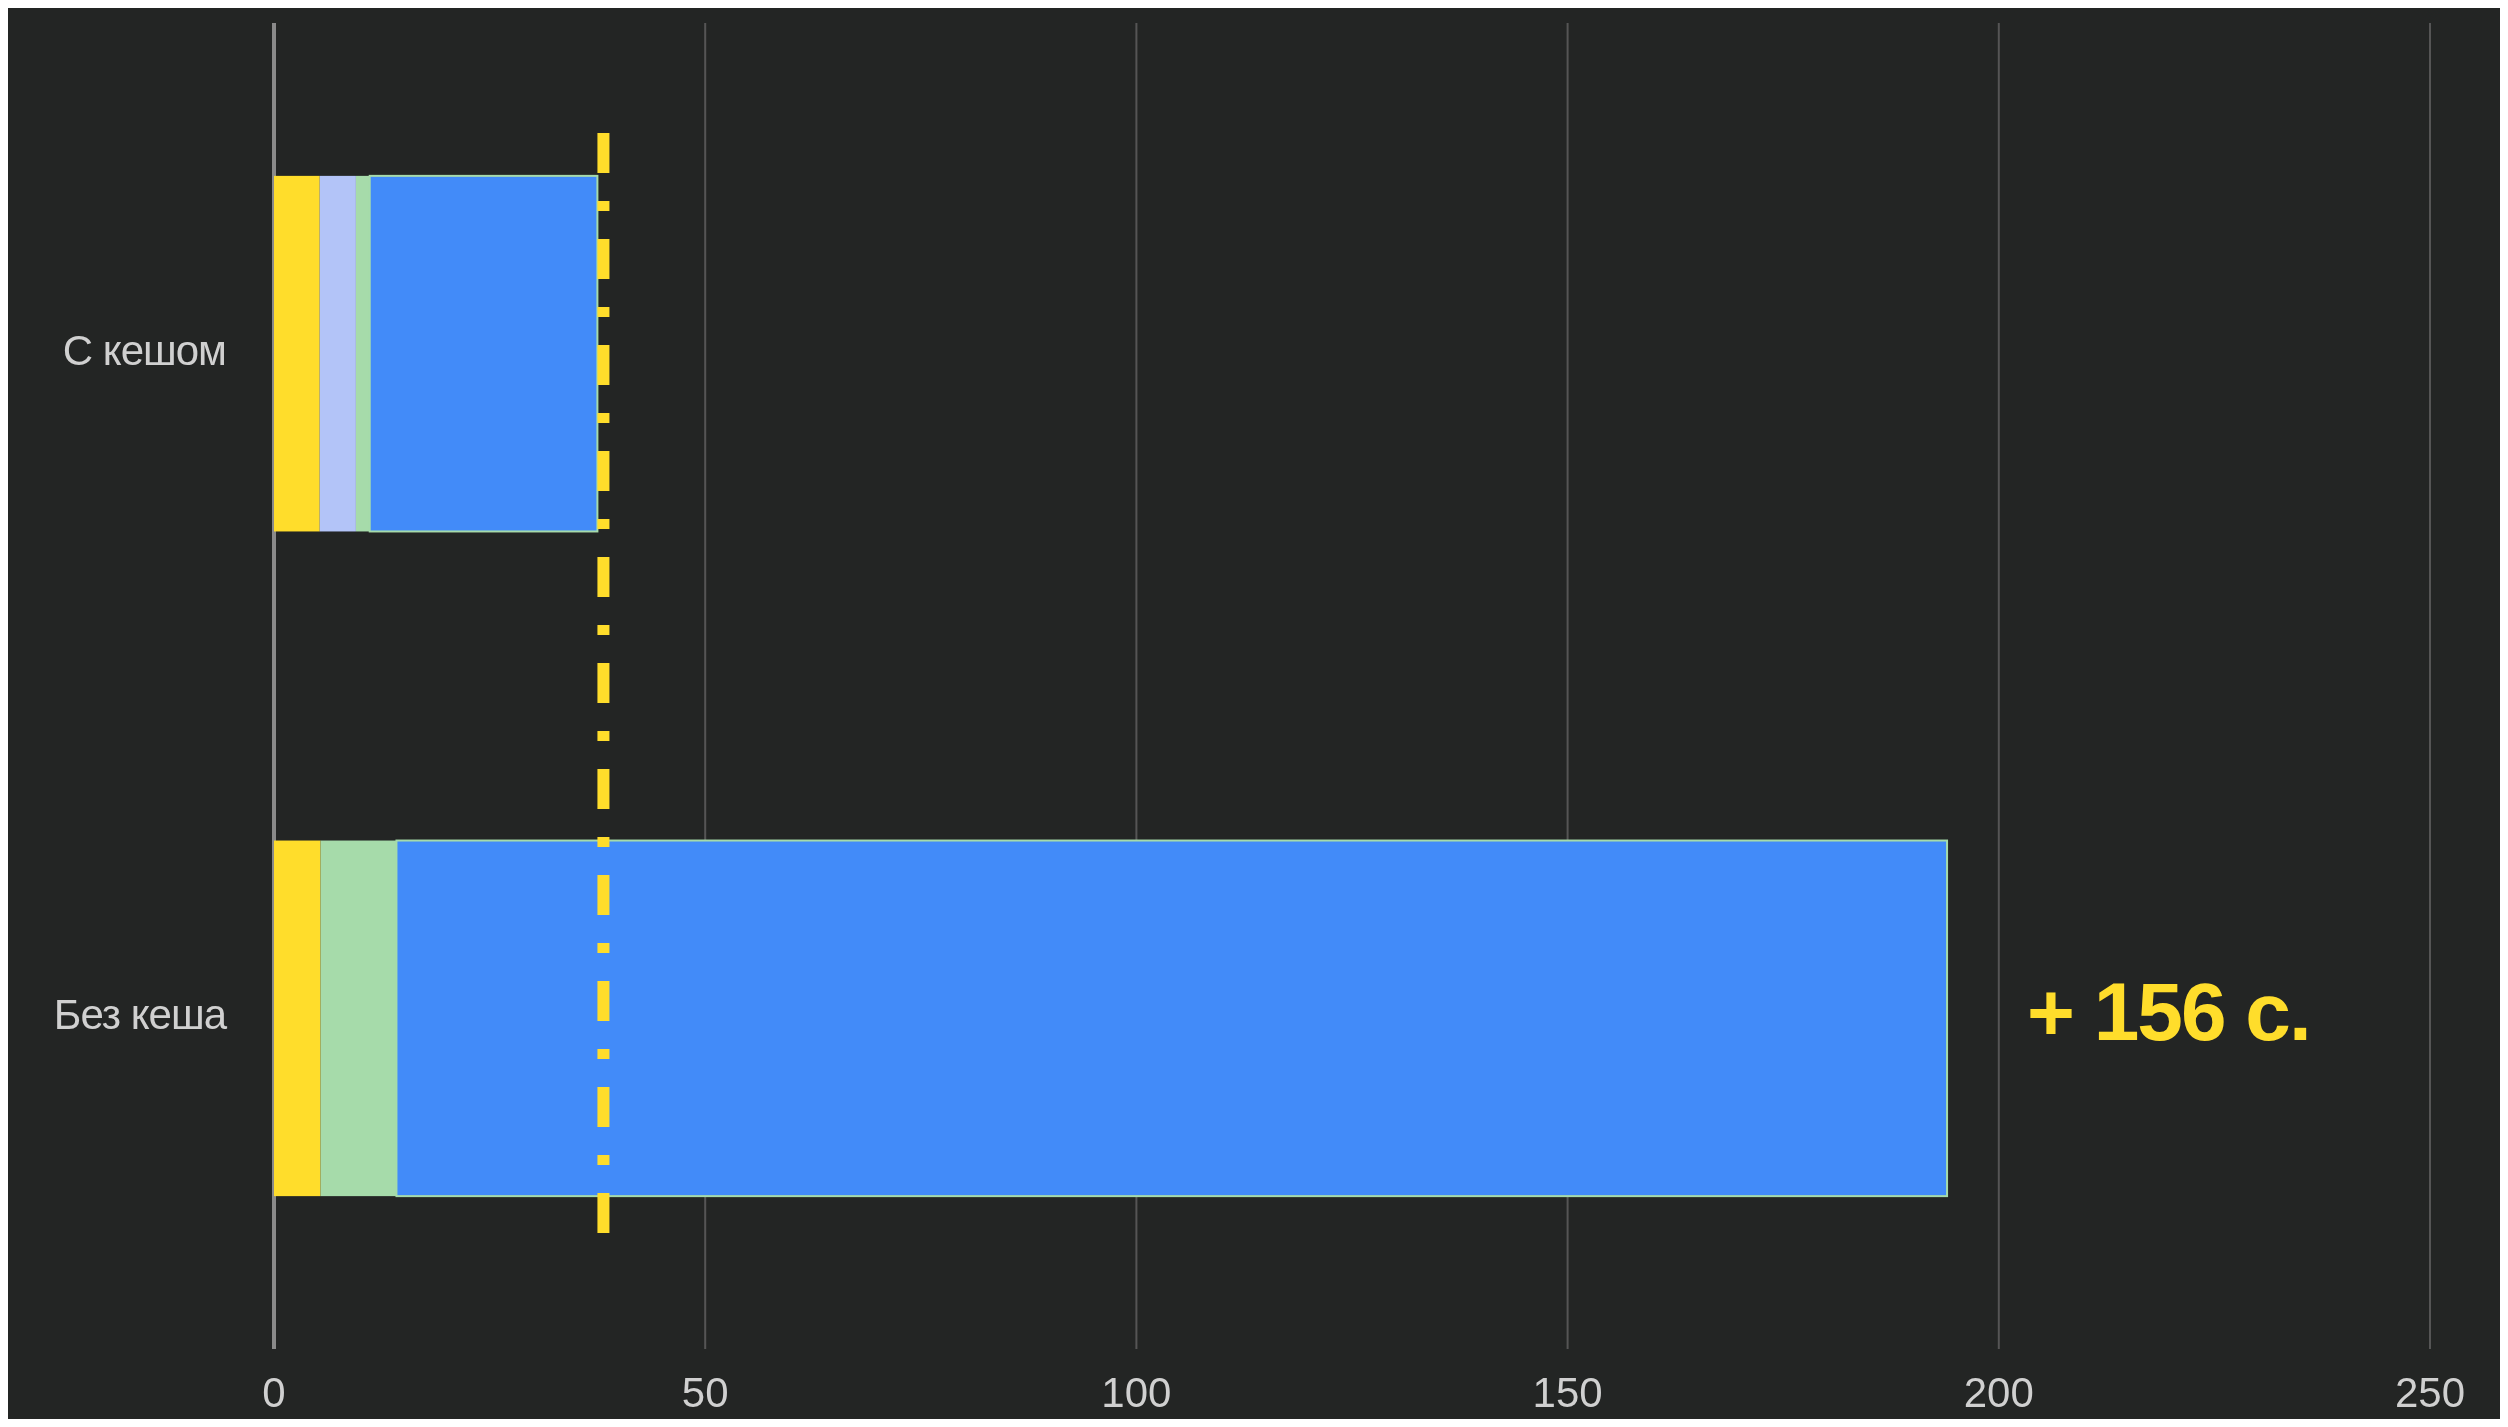 The width and height of the screenshot is (2508, 1427). I want to click on x-tick-label: 100, so click(1136, 1392).